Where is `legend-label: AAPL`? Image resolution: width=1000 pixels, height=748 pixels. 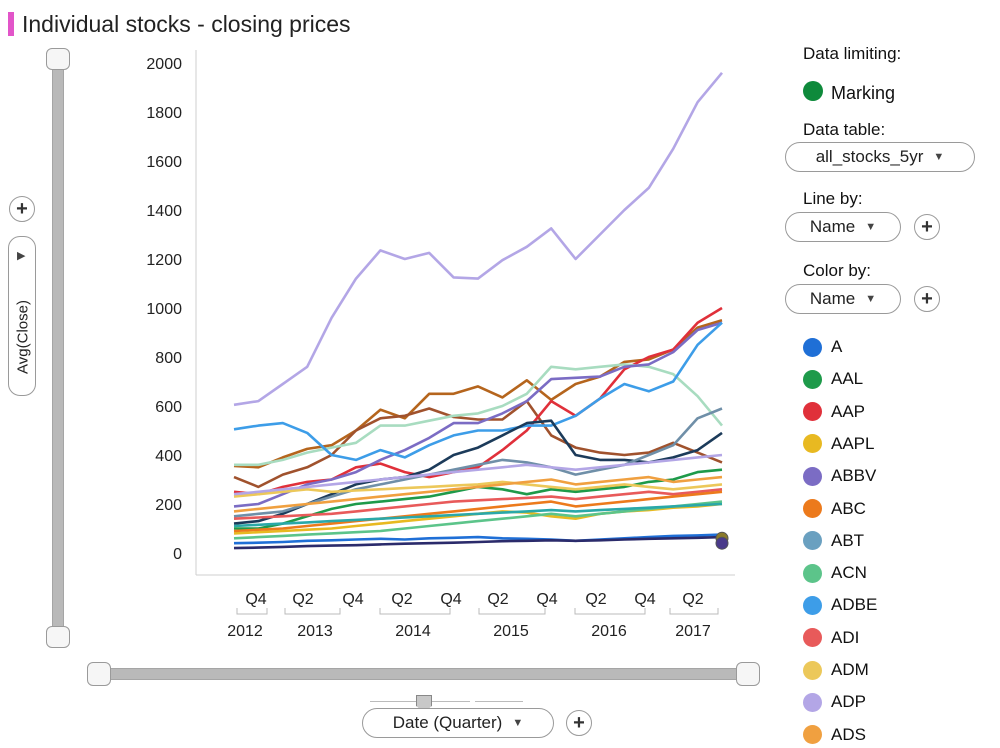 legend-label: AAPL is located at coordinates (853, 443).